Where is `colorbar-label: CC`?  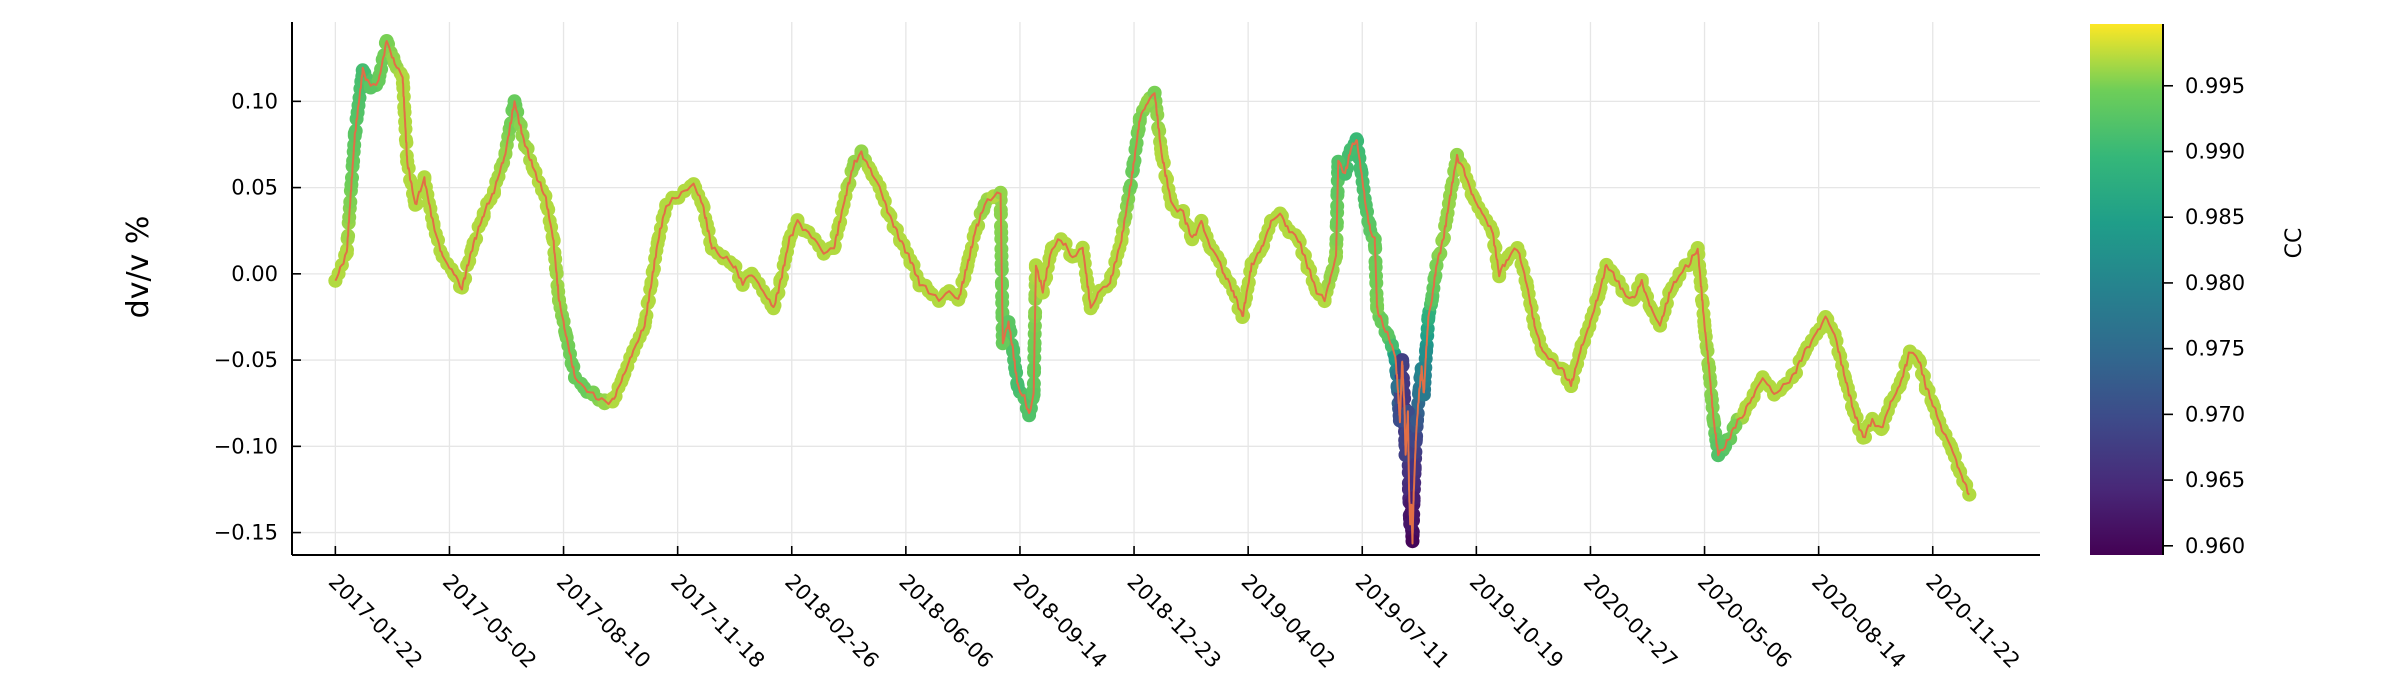 colorbar-label: CC is located at coordinates (2294, 243).